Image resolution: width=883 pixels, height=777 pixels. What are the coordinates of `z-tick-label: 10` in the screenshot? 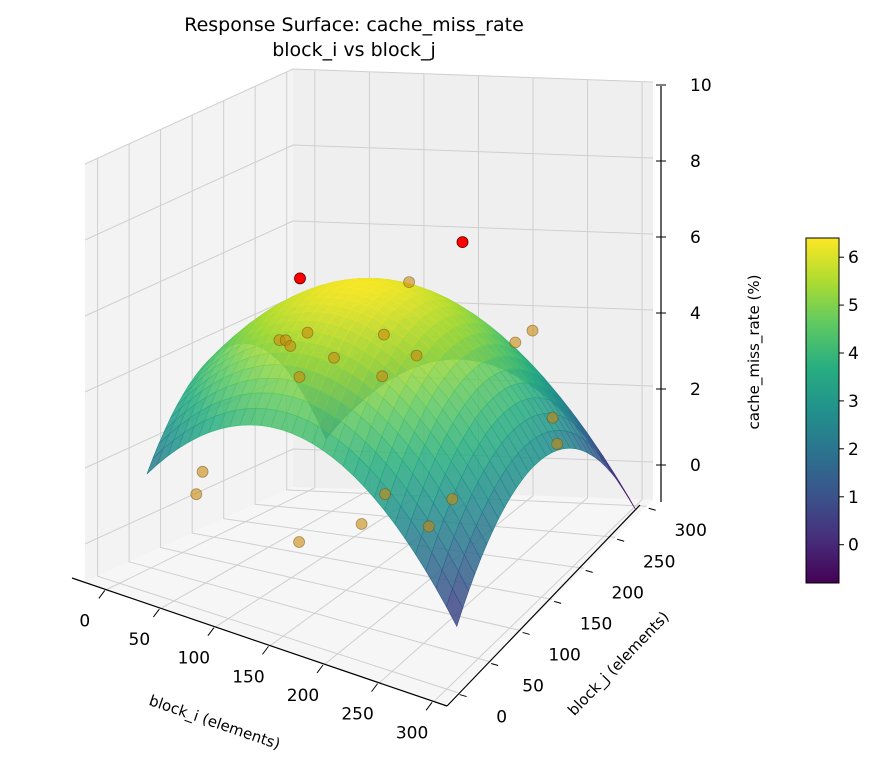 It's located at (701, 86).